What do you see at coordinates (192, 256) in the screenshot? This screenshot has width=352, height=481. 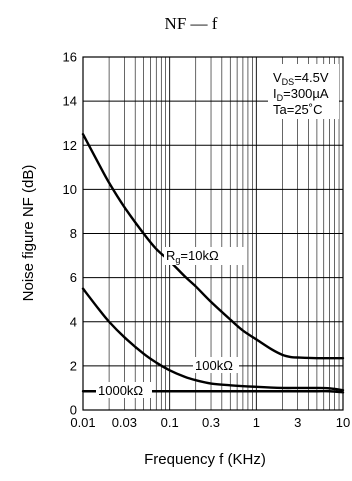 I see `series-label-rg10k: Rg=10kΩ` at bounding box center [192, 256].